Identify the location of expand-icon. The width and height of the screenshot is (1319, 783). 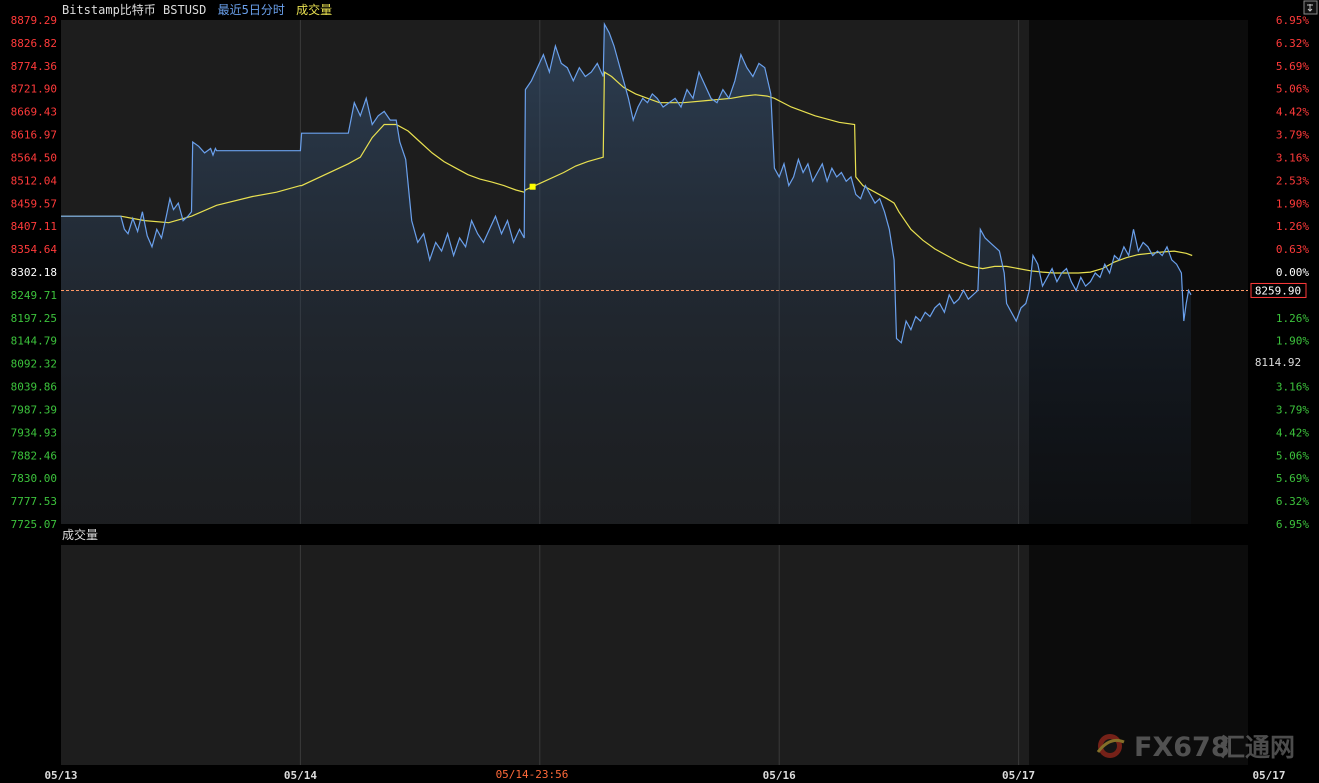
(1310, 7).